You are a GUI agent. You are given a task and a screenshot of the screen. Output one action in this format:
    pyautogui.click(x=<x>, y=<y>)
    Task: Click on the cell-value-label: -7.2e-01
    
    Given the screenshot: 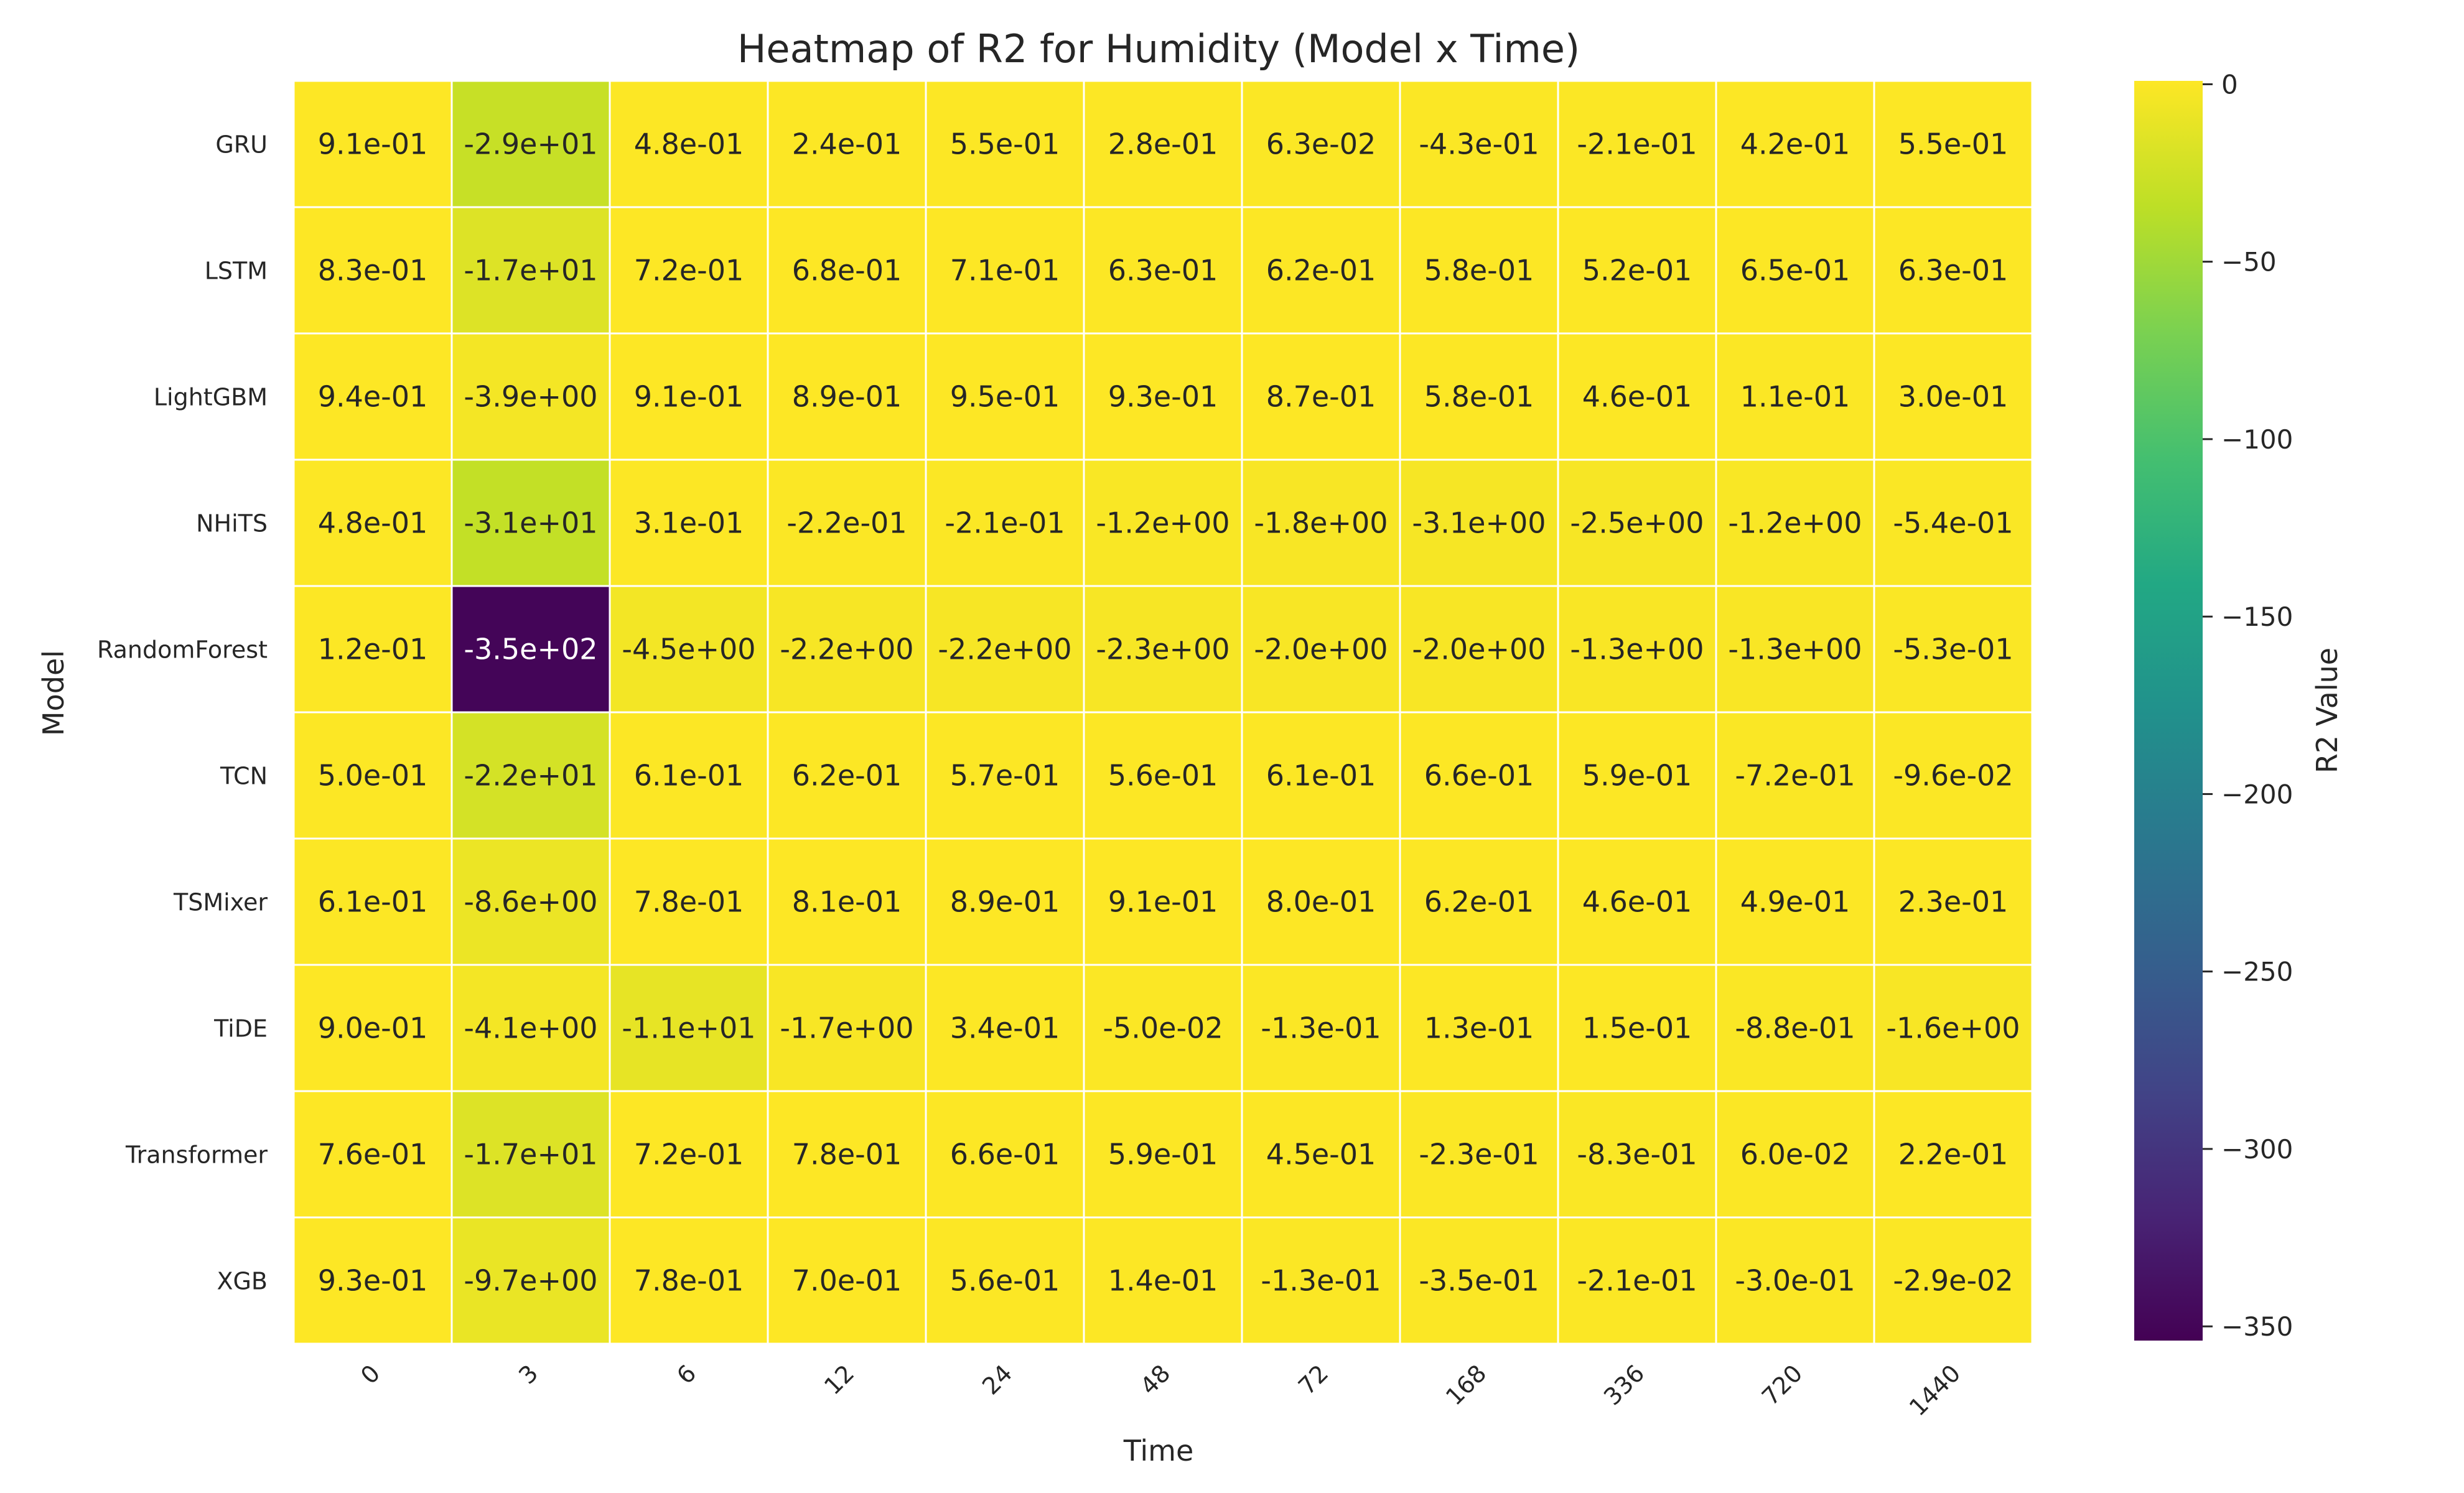 What is the action you would take?
    pyautogui.click(x=1795, y=776)
    